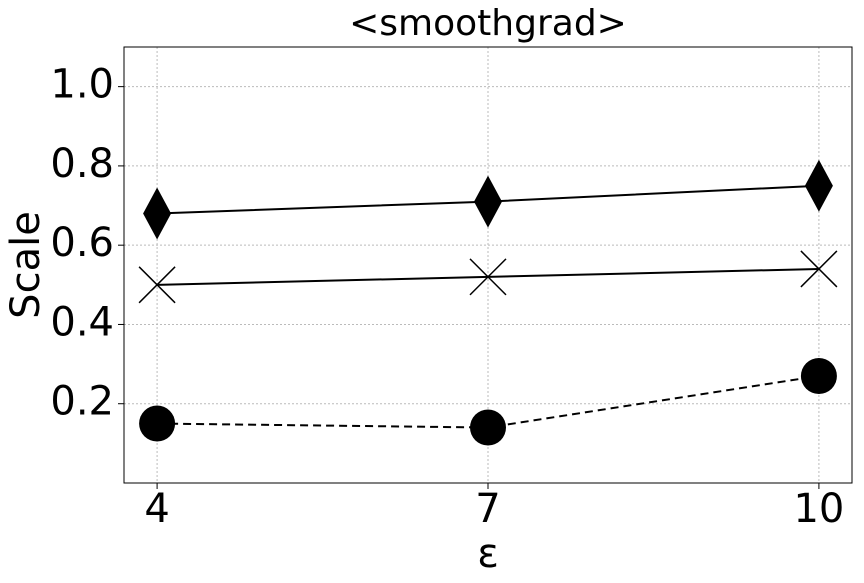 The width and height of the screenshot is (864, 583). I want to click on y-tick-label: 0.2, so click(82, 402).